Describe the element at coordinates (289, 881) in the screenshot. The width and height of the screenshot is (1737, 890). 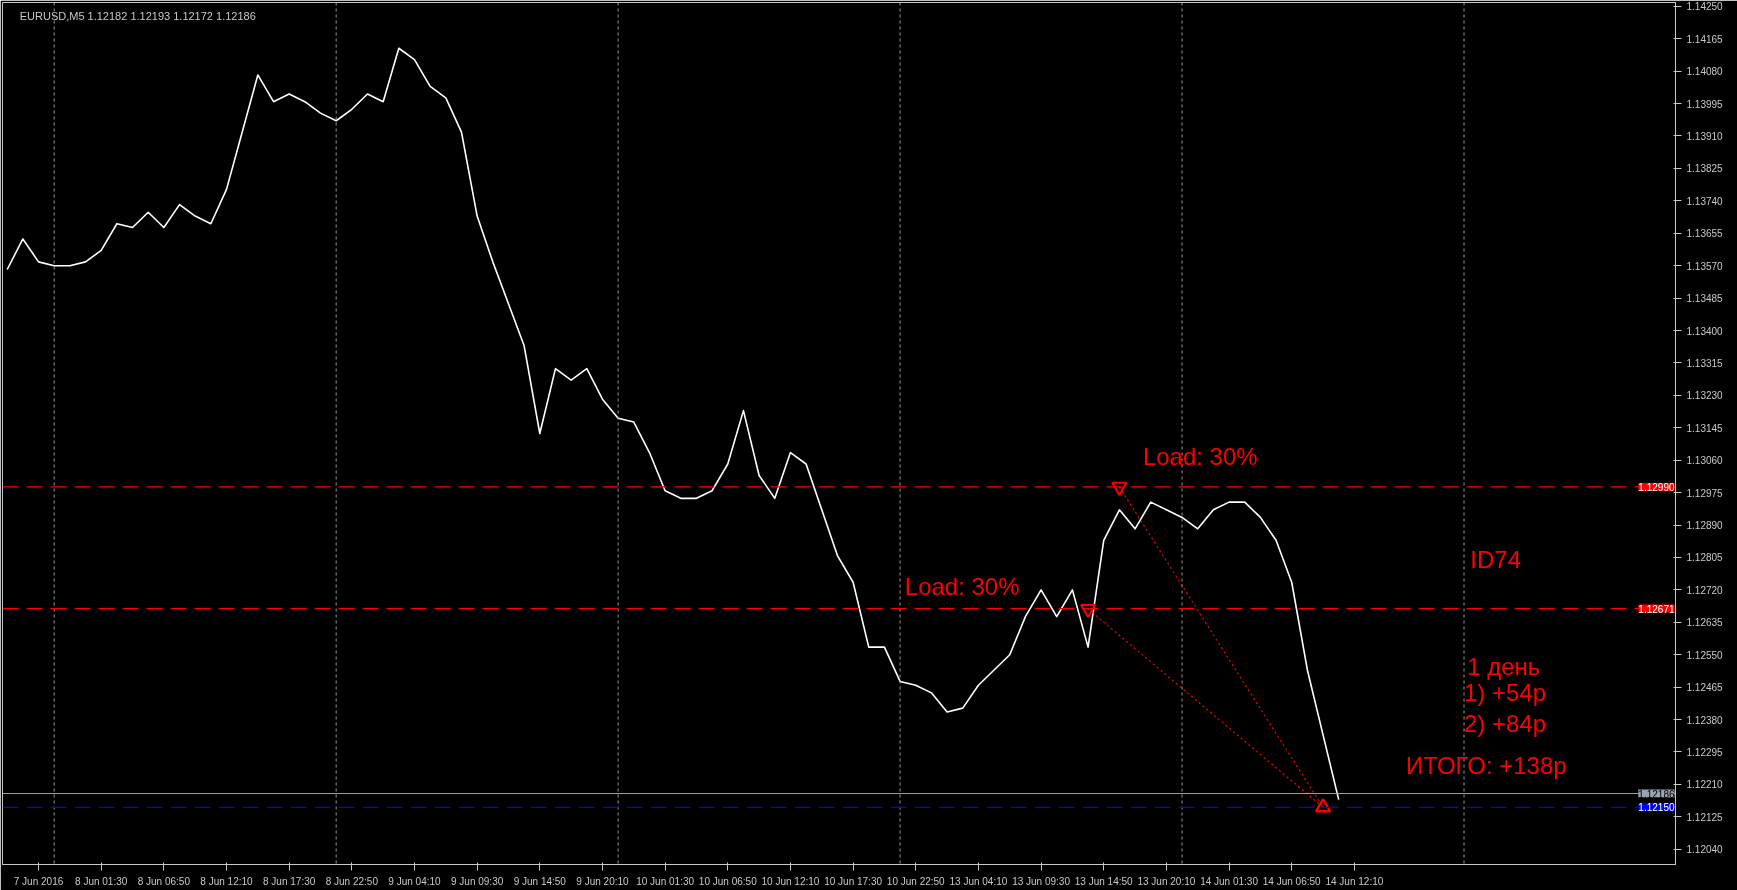
I see `x-tick-label: 8 Jun 17:30` at that location.